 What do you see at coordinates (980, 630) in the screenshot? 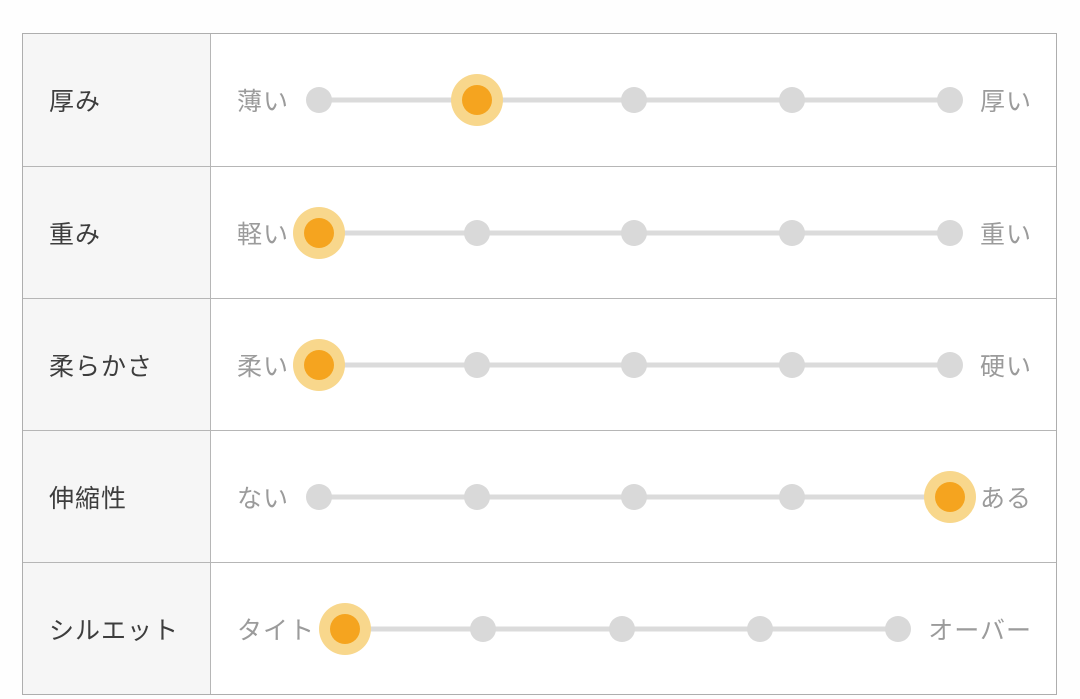
I see `scale-max-label: オーバー` at bounding box center [980, 630].